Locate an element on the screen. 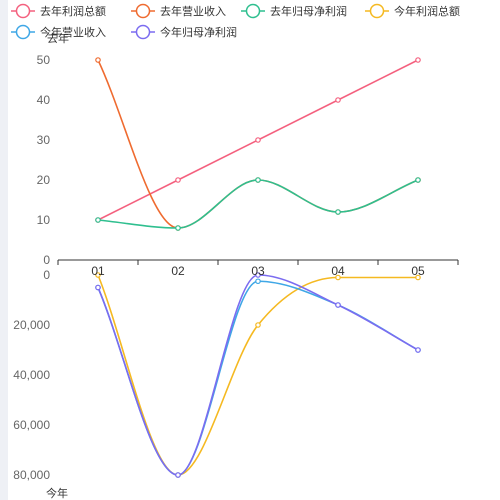 Image resolution: width=500 pixels, height=500 pixels. shared-x-axis: 01 02 03 04 05 is located at coordinates (258, 268).